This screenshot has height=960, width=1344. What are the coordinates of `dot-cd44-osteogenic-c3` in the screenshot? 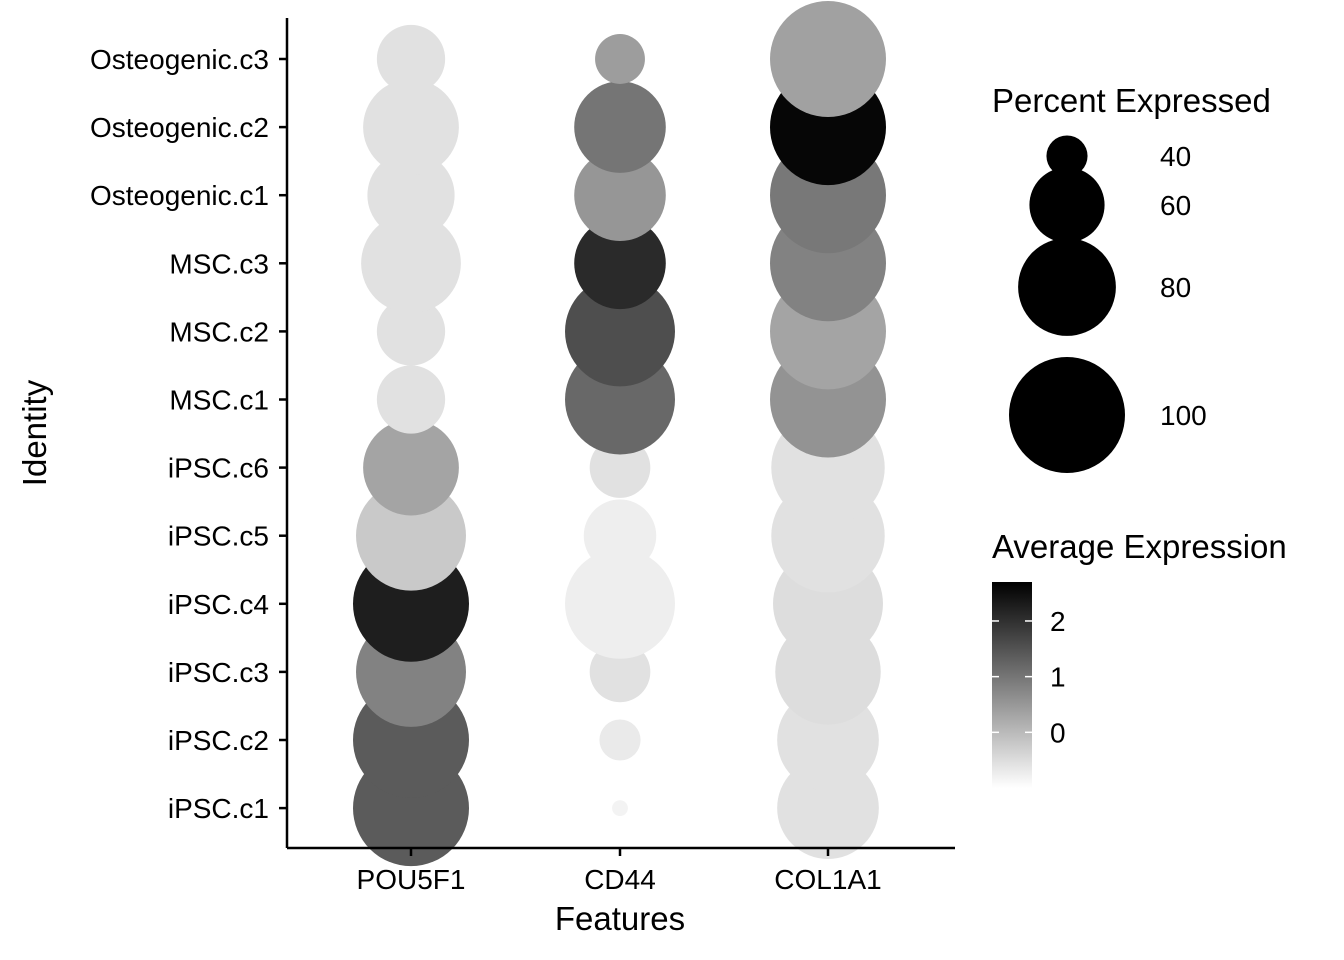 It's located at (620, 59).